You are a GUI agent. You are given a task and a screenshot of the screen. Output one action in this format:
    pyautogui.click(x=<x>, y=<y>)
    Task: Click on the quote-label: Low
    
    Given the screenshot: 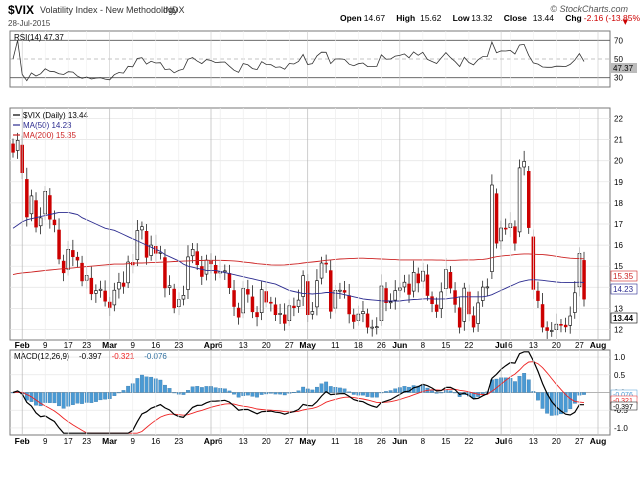 What is the action you would take?
    pyautogui.click(x=461, y=18)
    